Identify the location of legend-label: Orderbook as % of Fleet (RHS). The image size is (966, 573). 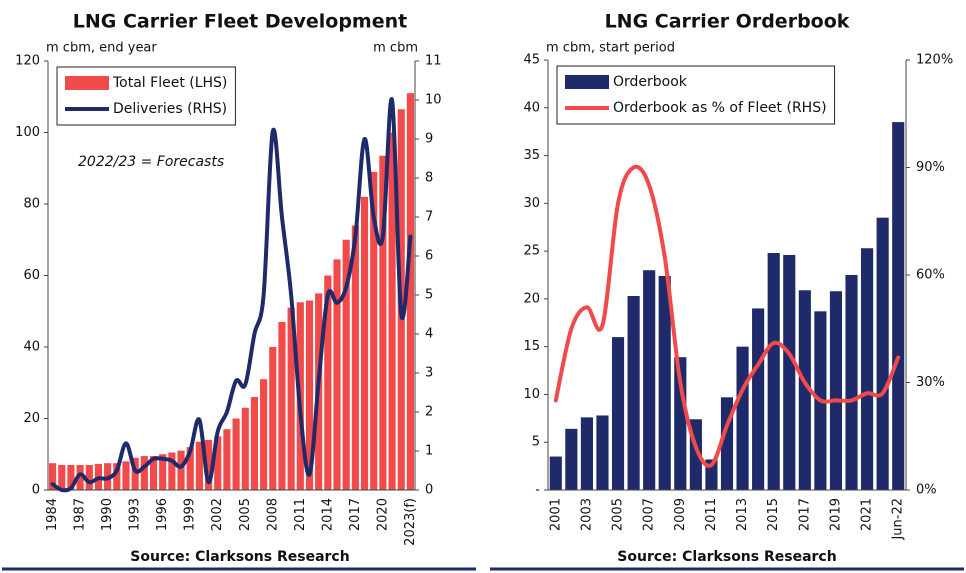
(720, 108).